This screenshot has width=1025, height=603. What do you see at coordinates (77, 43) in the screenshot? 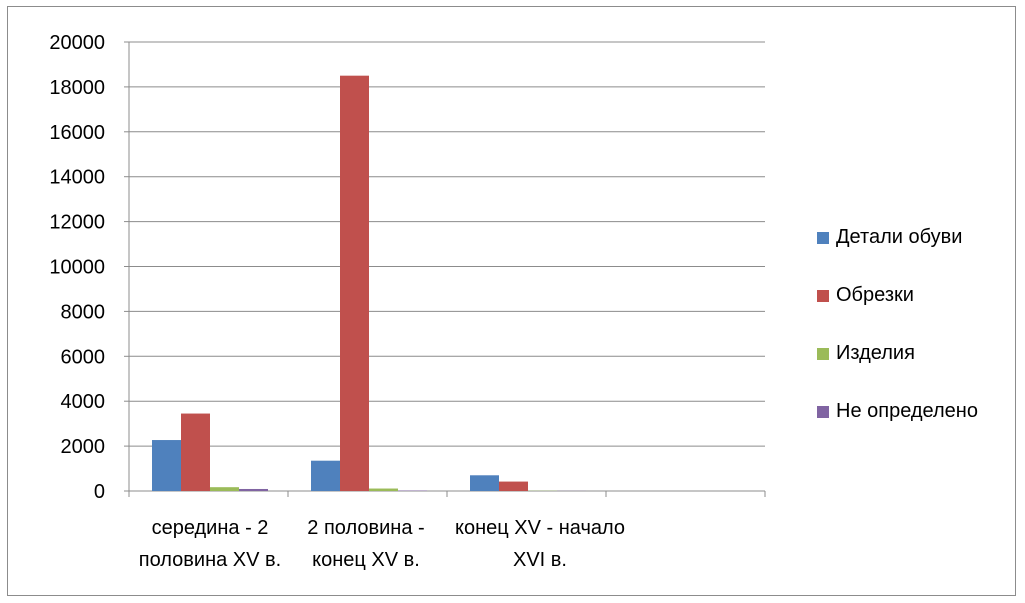
I see `y-tick-label-20000: 20000` at bounding box center [77, 43].